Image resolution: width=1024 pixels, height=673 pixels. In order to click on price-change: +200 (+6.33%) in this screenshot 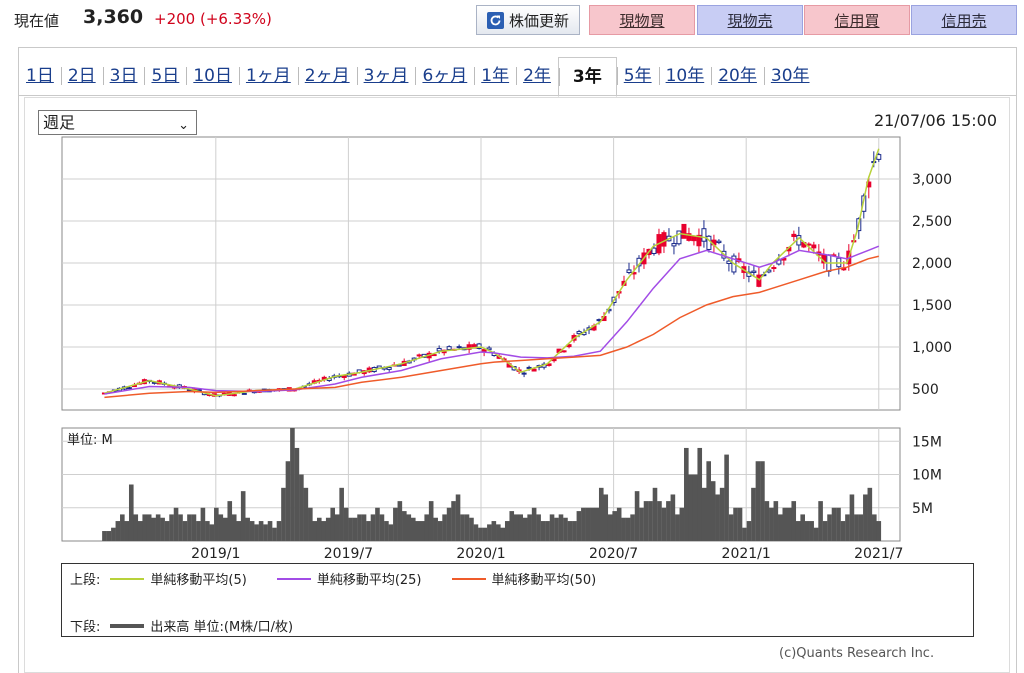, I will do `click(213, 19)`.